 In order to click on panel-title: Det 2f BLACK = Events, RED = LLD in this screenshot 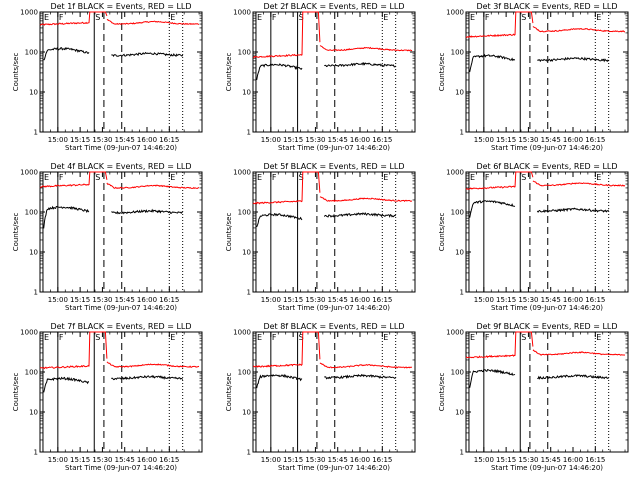, I will do `click(333, 6)`.